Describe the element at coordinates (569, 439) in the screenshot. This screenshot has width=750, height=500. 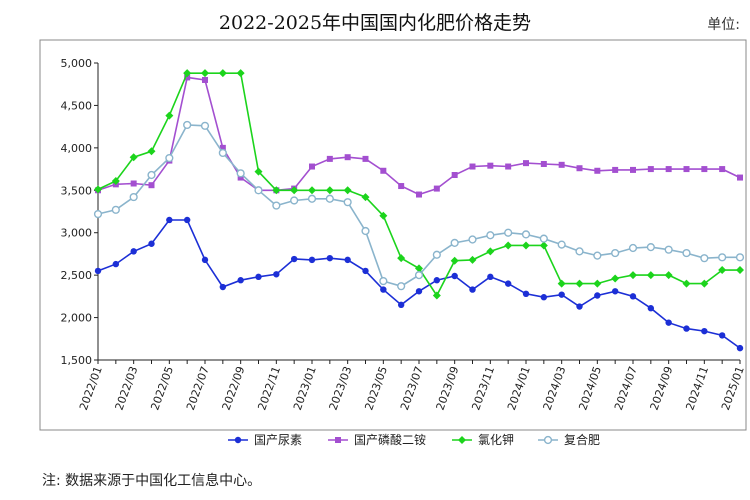
I see `legend-item: 复合肥` at that location.